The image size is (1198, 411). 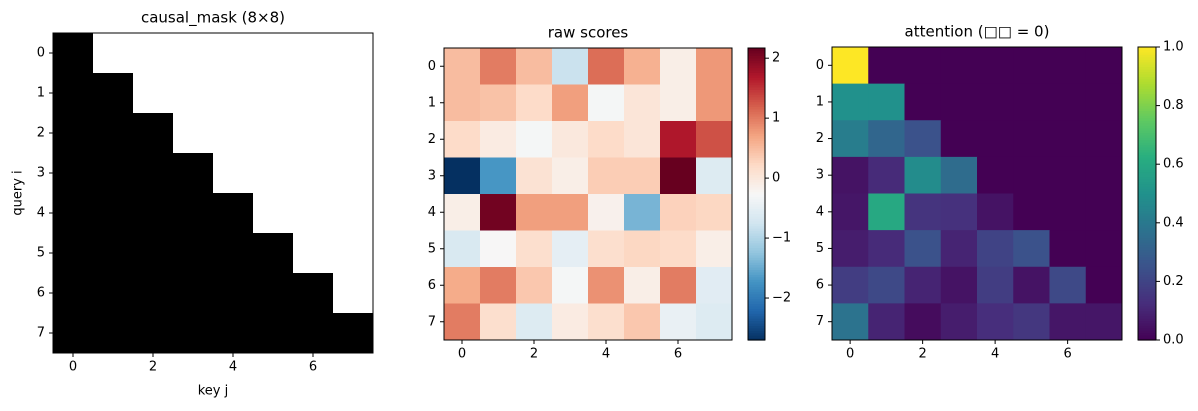 I want to click on colorbar-tick-label: 0.2, so click(x=1173, y=281).